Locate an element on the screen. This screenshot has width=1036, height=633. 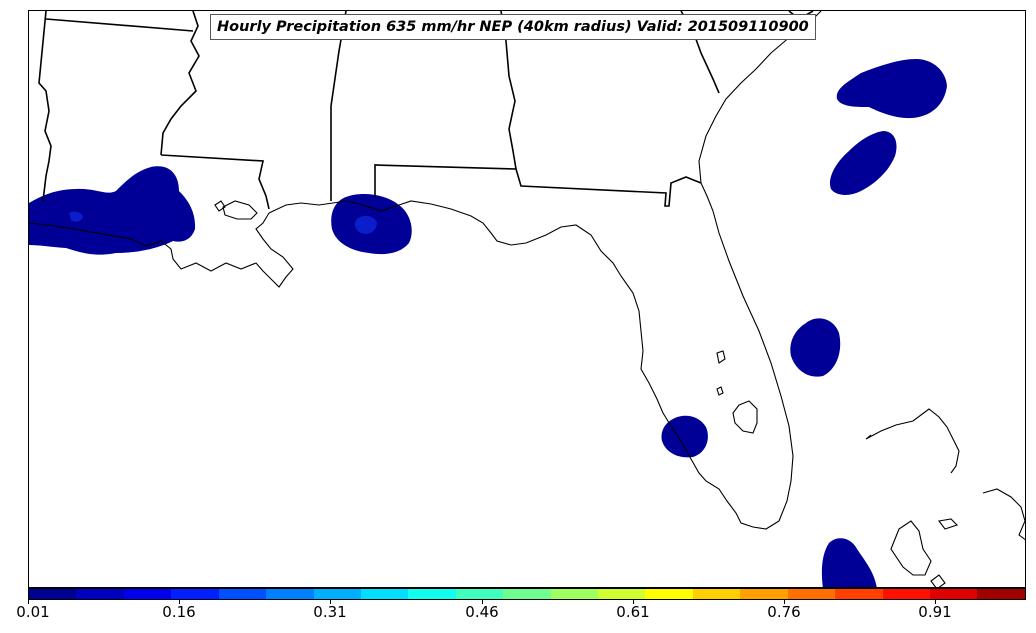
colorbar-tick-label: 0.61 is located at coordinates (633, 612).